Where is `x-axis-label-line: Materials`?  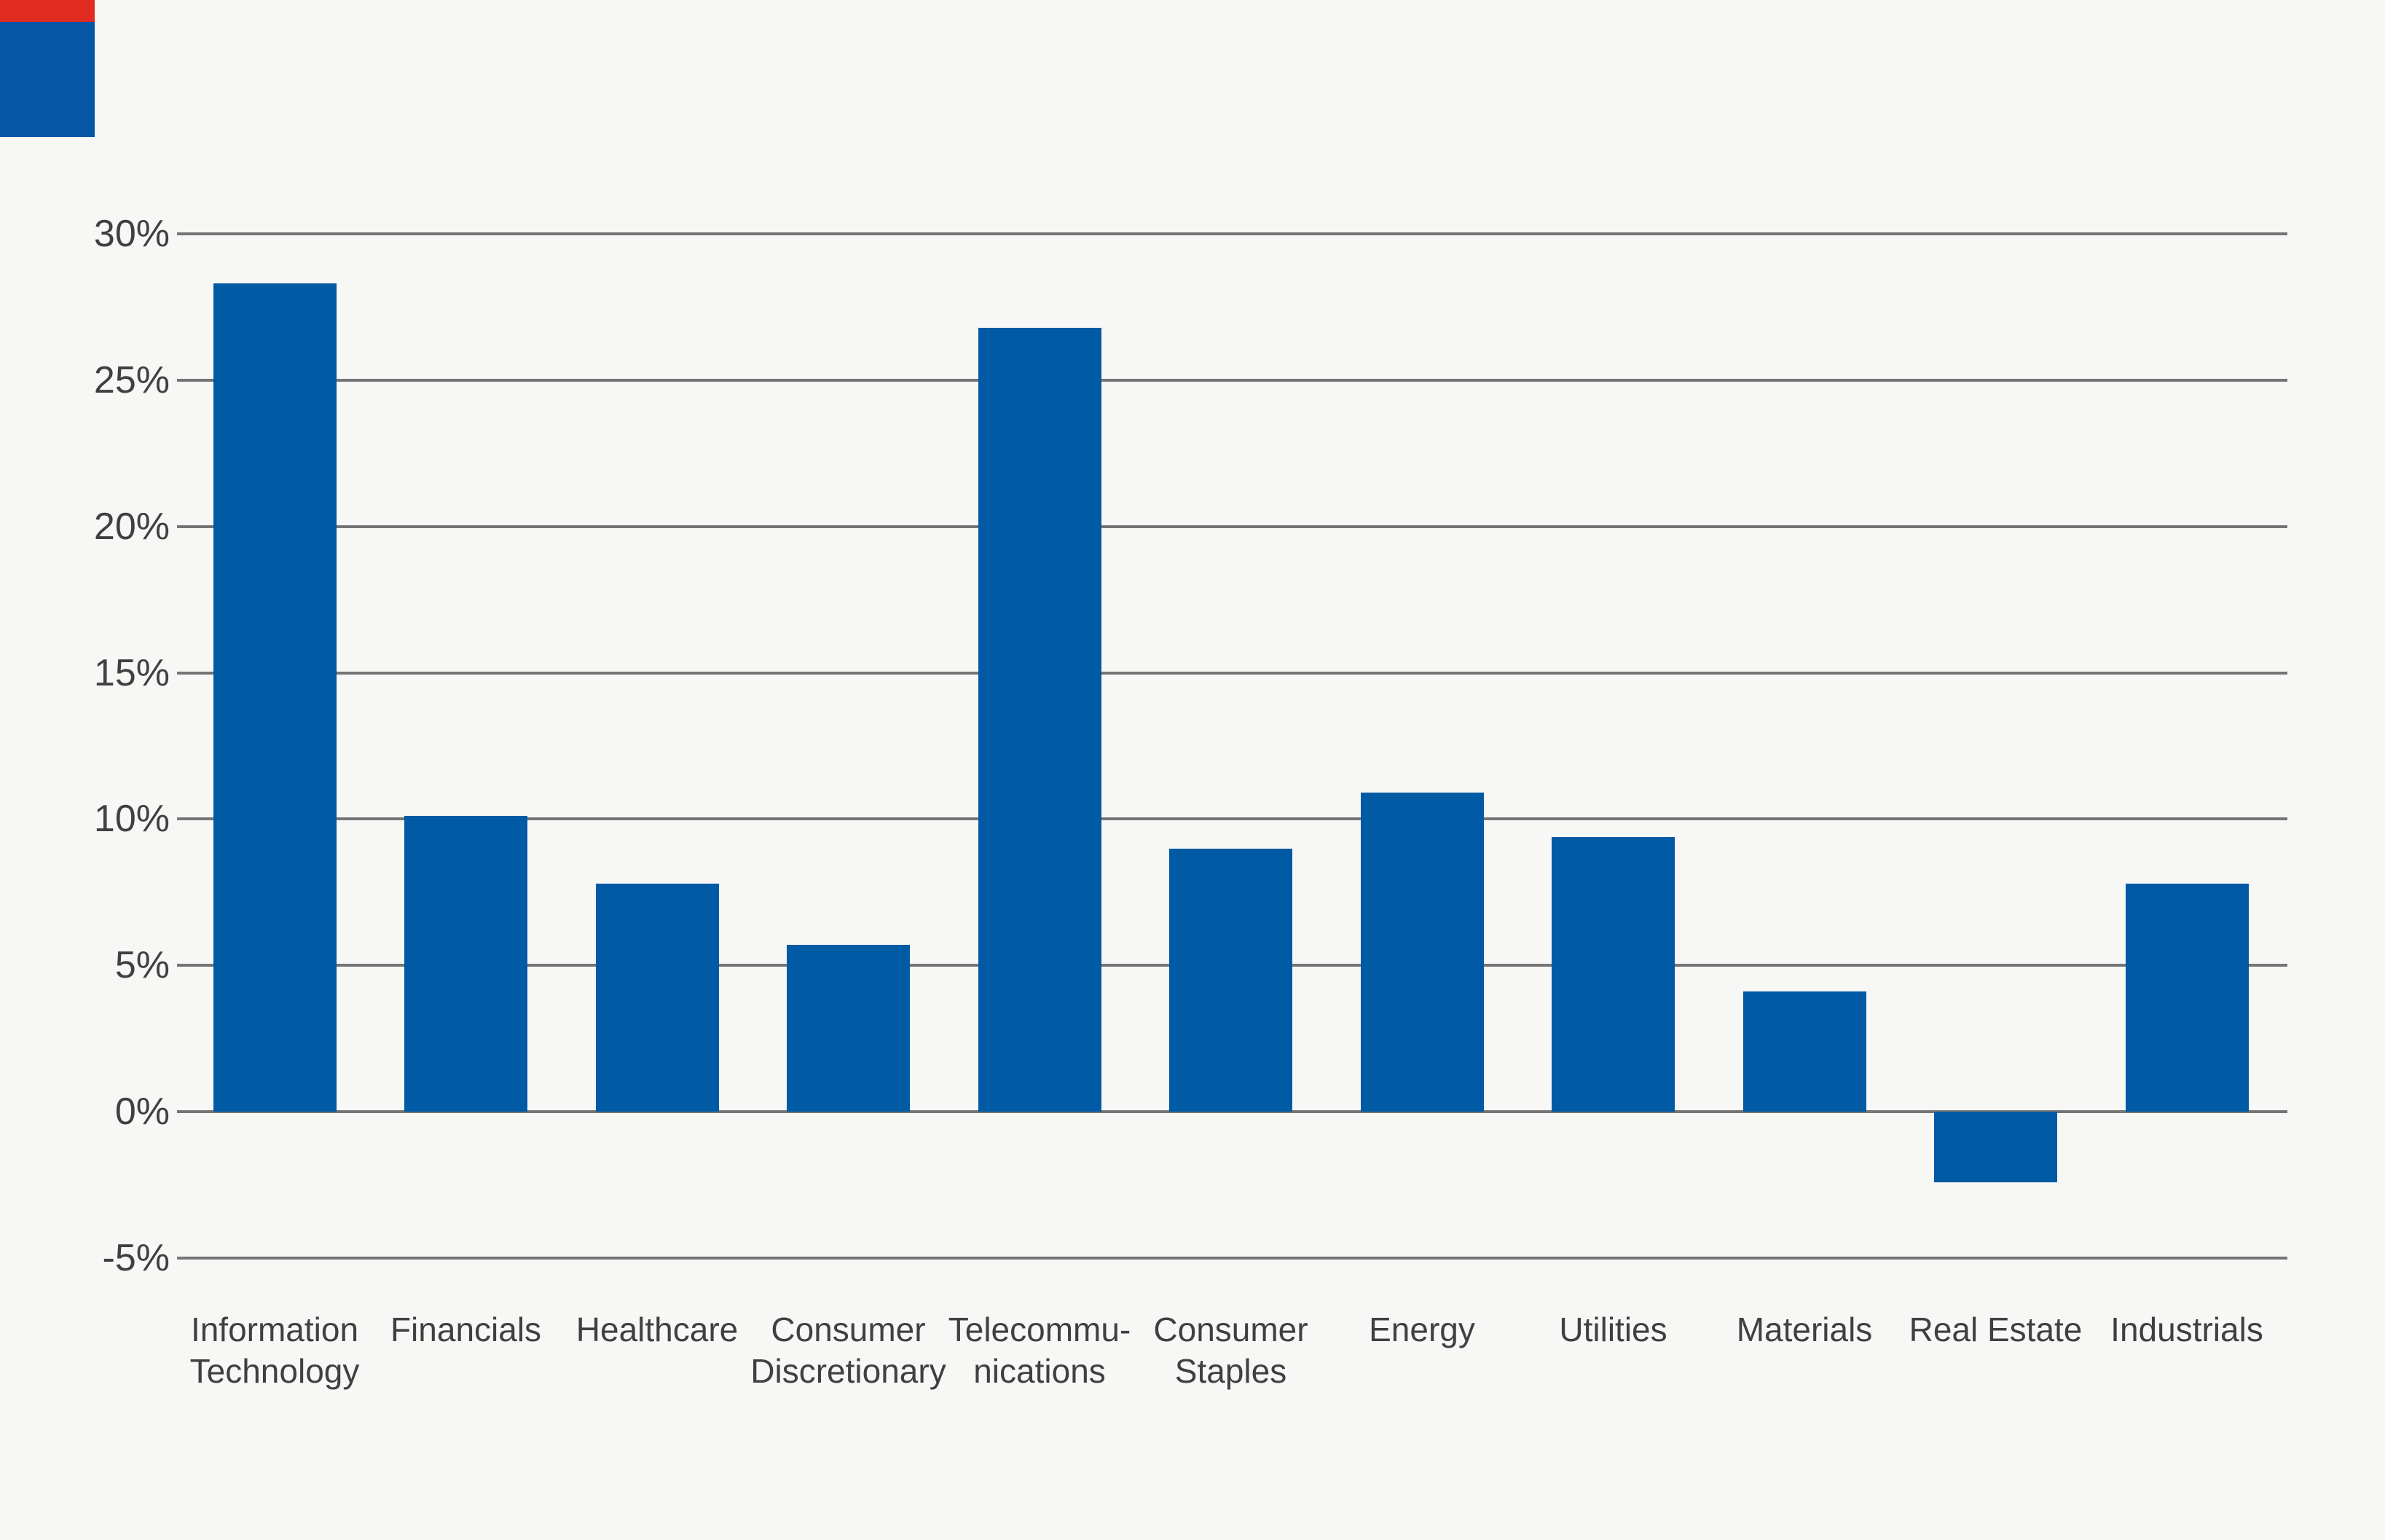 x-axis-label-line: Materials is located at coordinates (1804, 1329).